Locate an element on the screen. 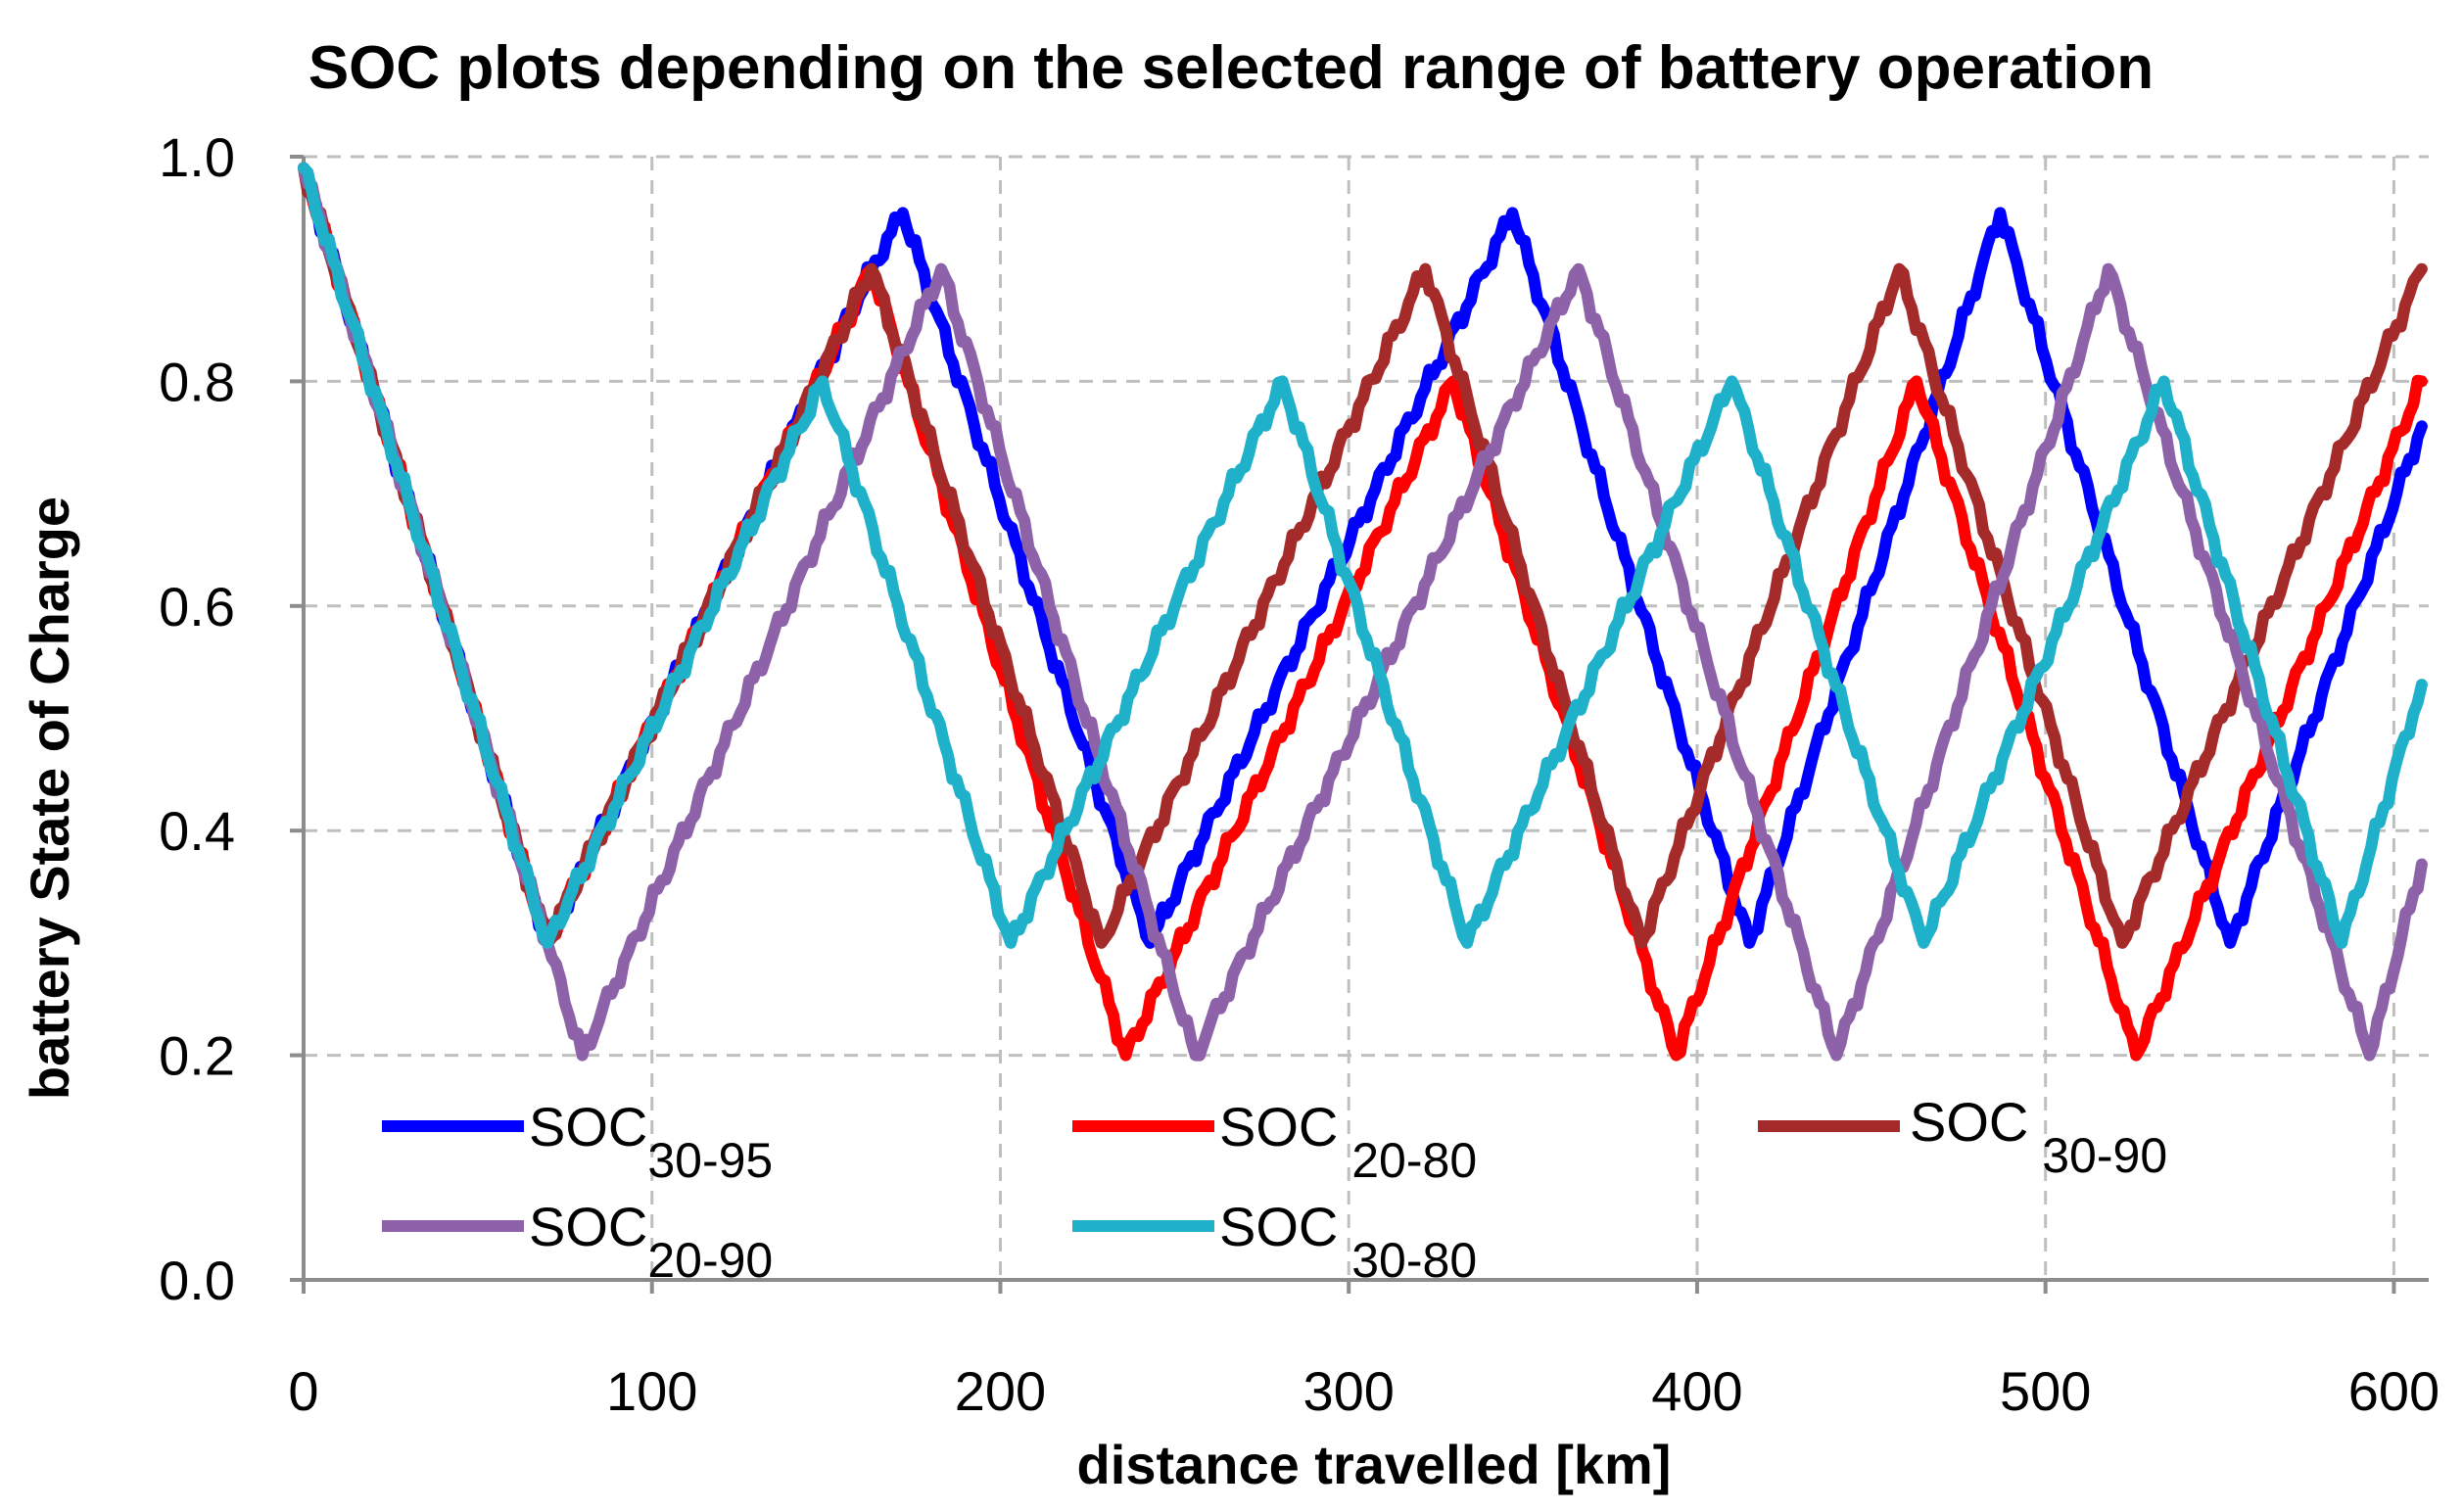 This screenshot has height=1512, width=2463. y-tick-label: 0.6 is located at coordinates (197, 607).